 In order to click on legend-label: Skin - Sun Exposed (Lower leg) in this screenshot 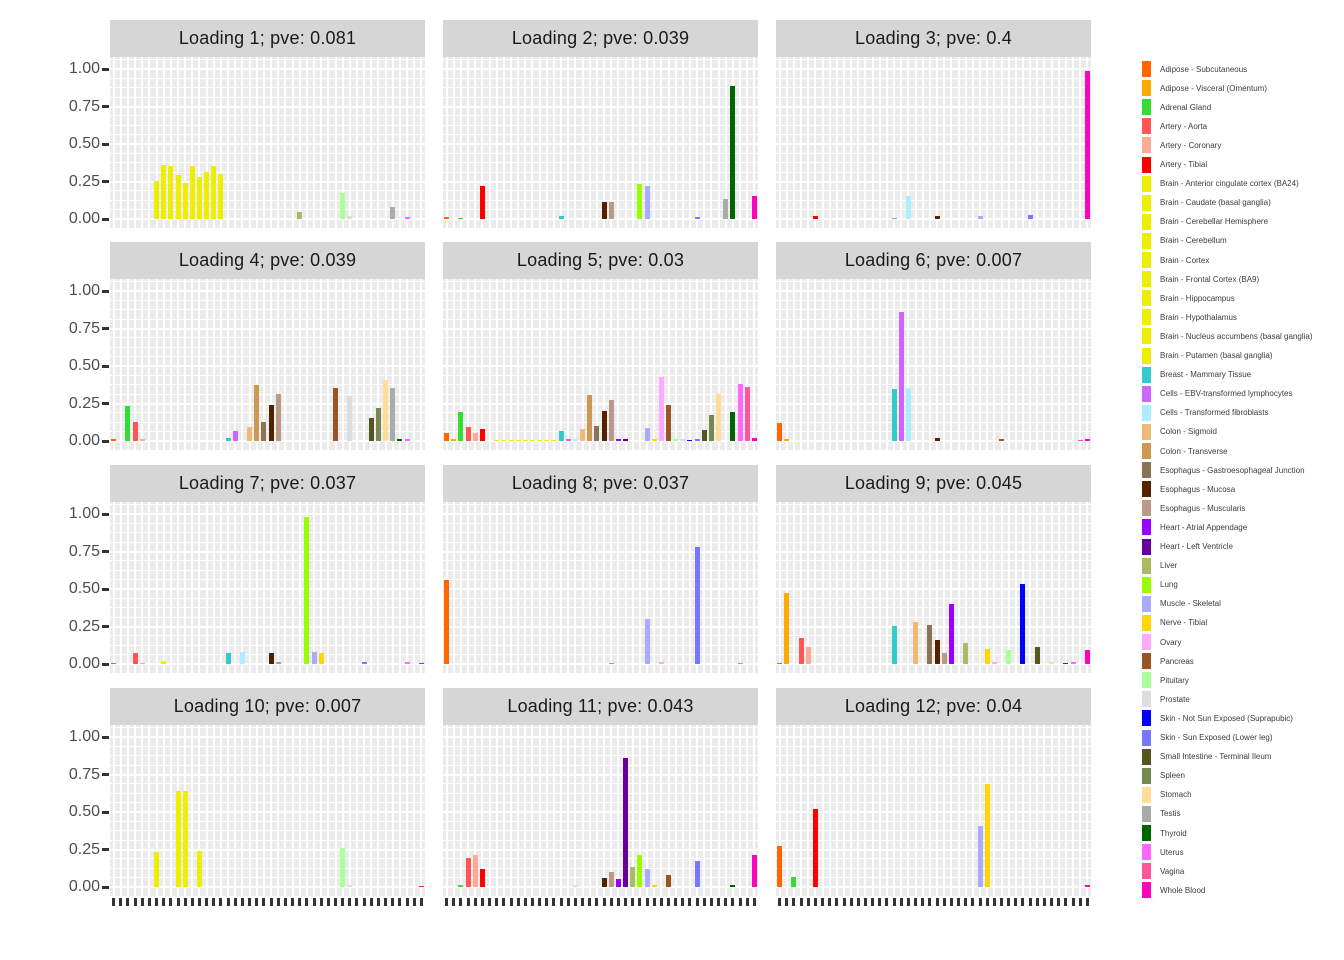, I will do `click(1216, 737)`.